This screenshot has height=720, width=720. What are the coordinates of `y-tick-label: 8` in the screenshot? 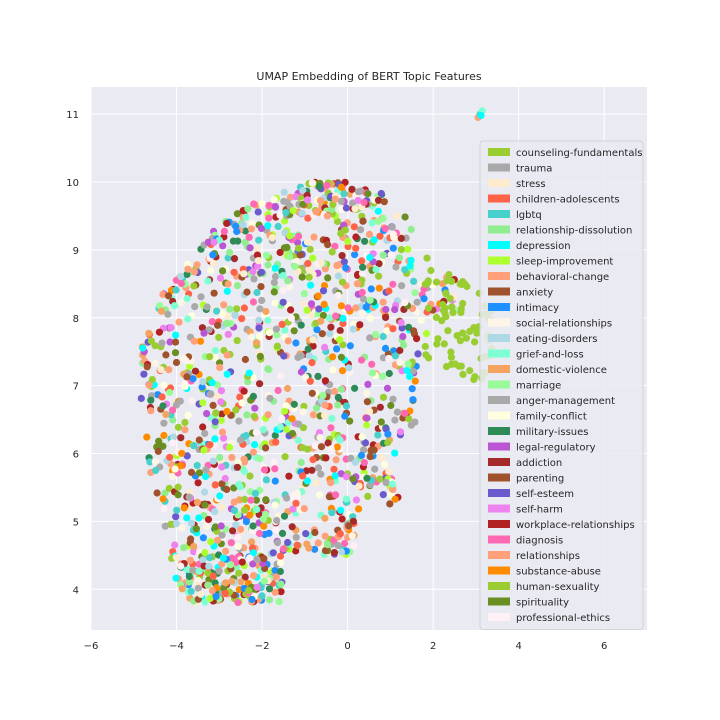 It's located at (76, 319).